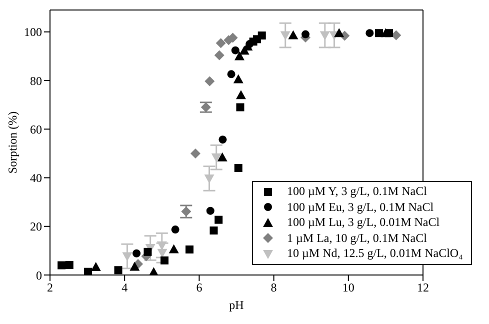  What do you see at coordinates (50, 287) in the screenshot?
I see `x-tick-label: 2` at bounding box center [50, 287].